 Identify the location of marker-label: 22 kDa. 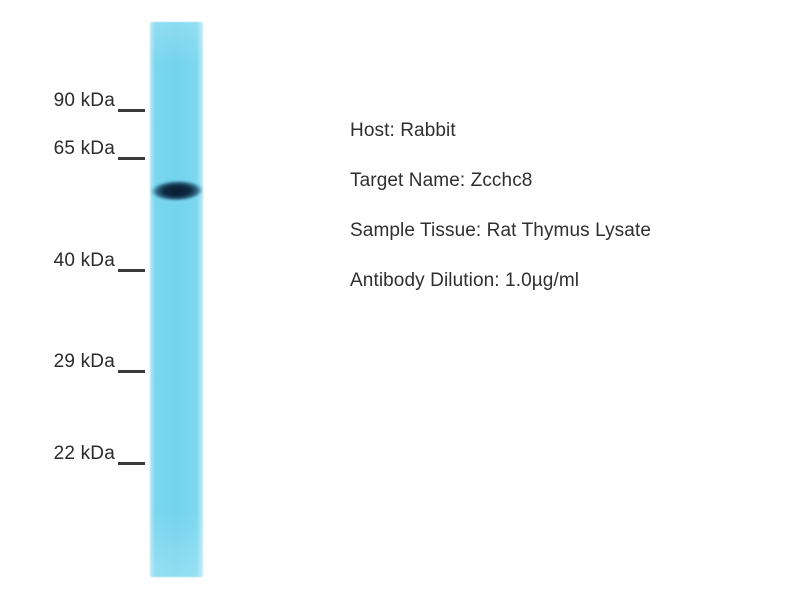
(84, 453).